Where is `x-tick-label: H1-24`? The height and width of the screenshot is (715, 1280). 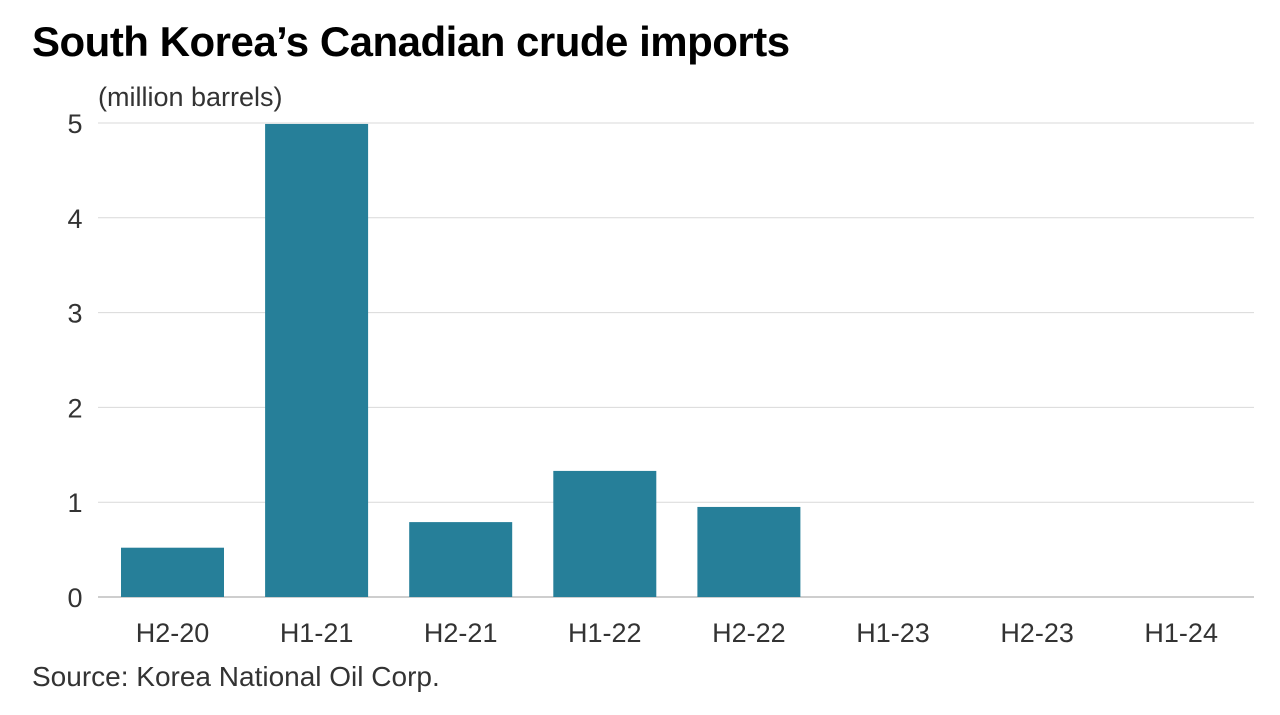
x-tick-label: H1-24 is located at coordinates (1181, 633).